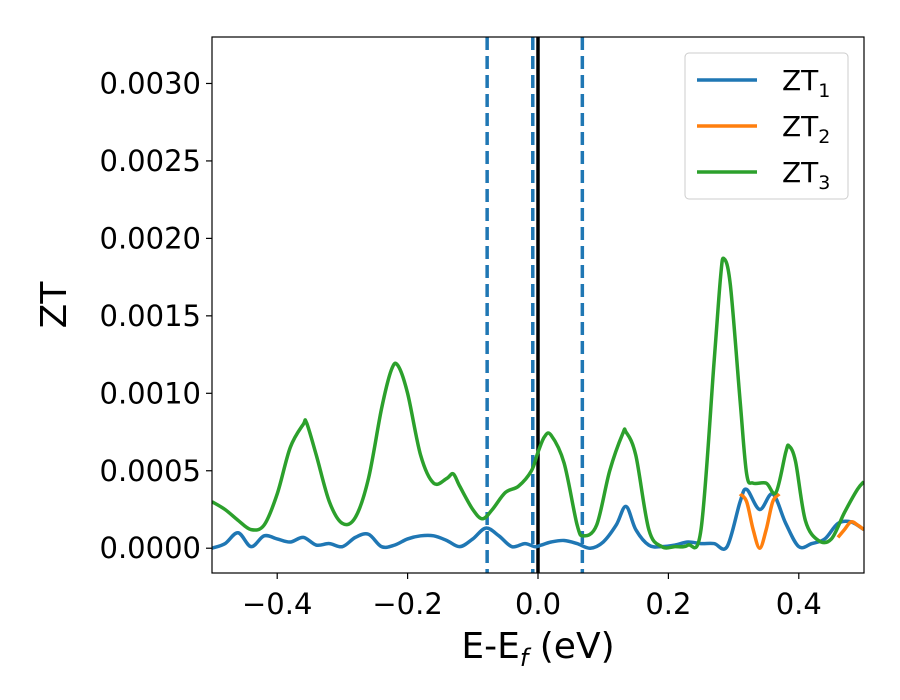 The width and height of the screenshot is (900, 700). I want to click on y-tick-label: 0.0020, so click(150, 238).